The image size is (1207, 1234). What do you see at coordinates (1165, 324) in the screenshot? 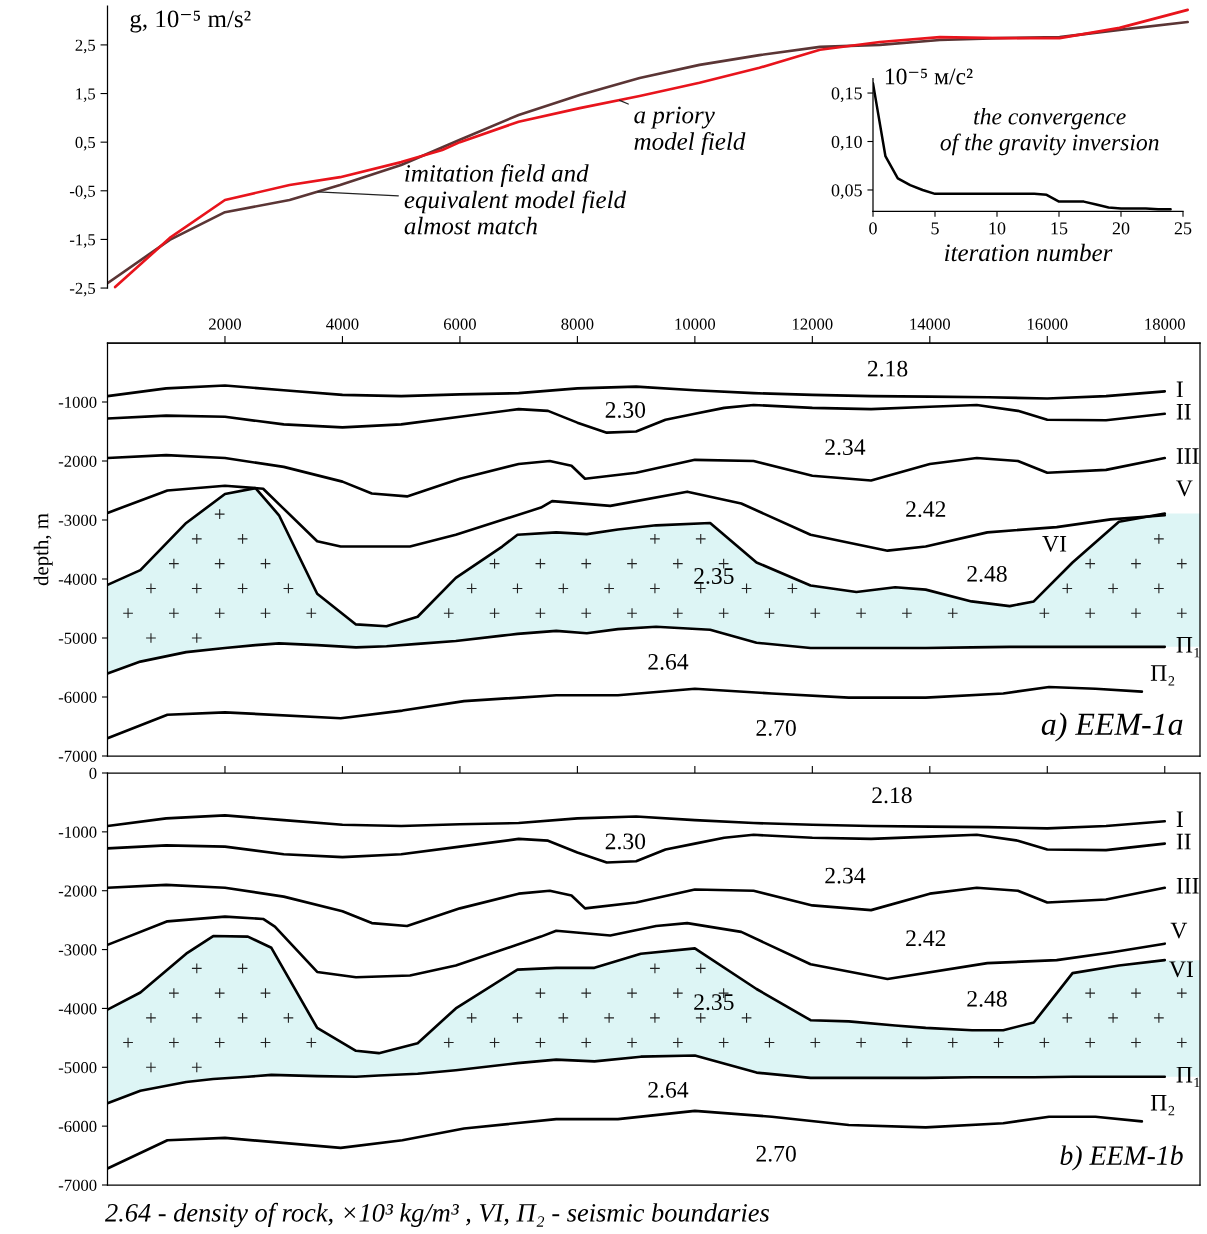
I see `x-tick-label: 18000` at bounding box center [1165, 324].